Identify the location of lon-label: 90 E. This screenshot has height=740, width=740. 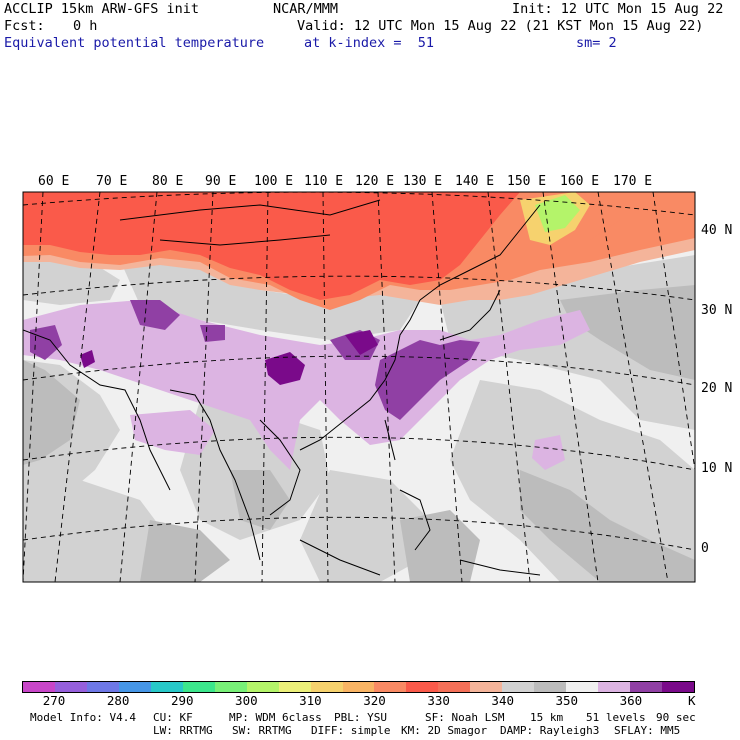
(221, 181).